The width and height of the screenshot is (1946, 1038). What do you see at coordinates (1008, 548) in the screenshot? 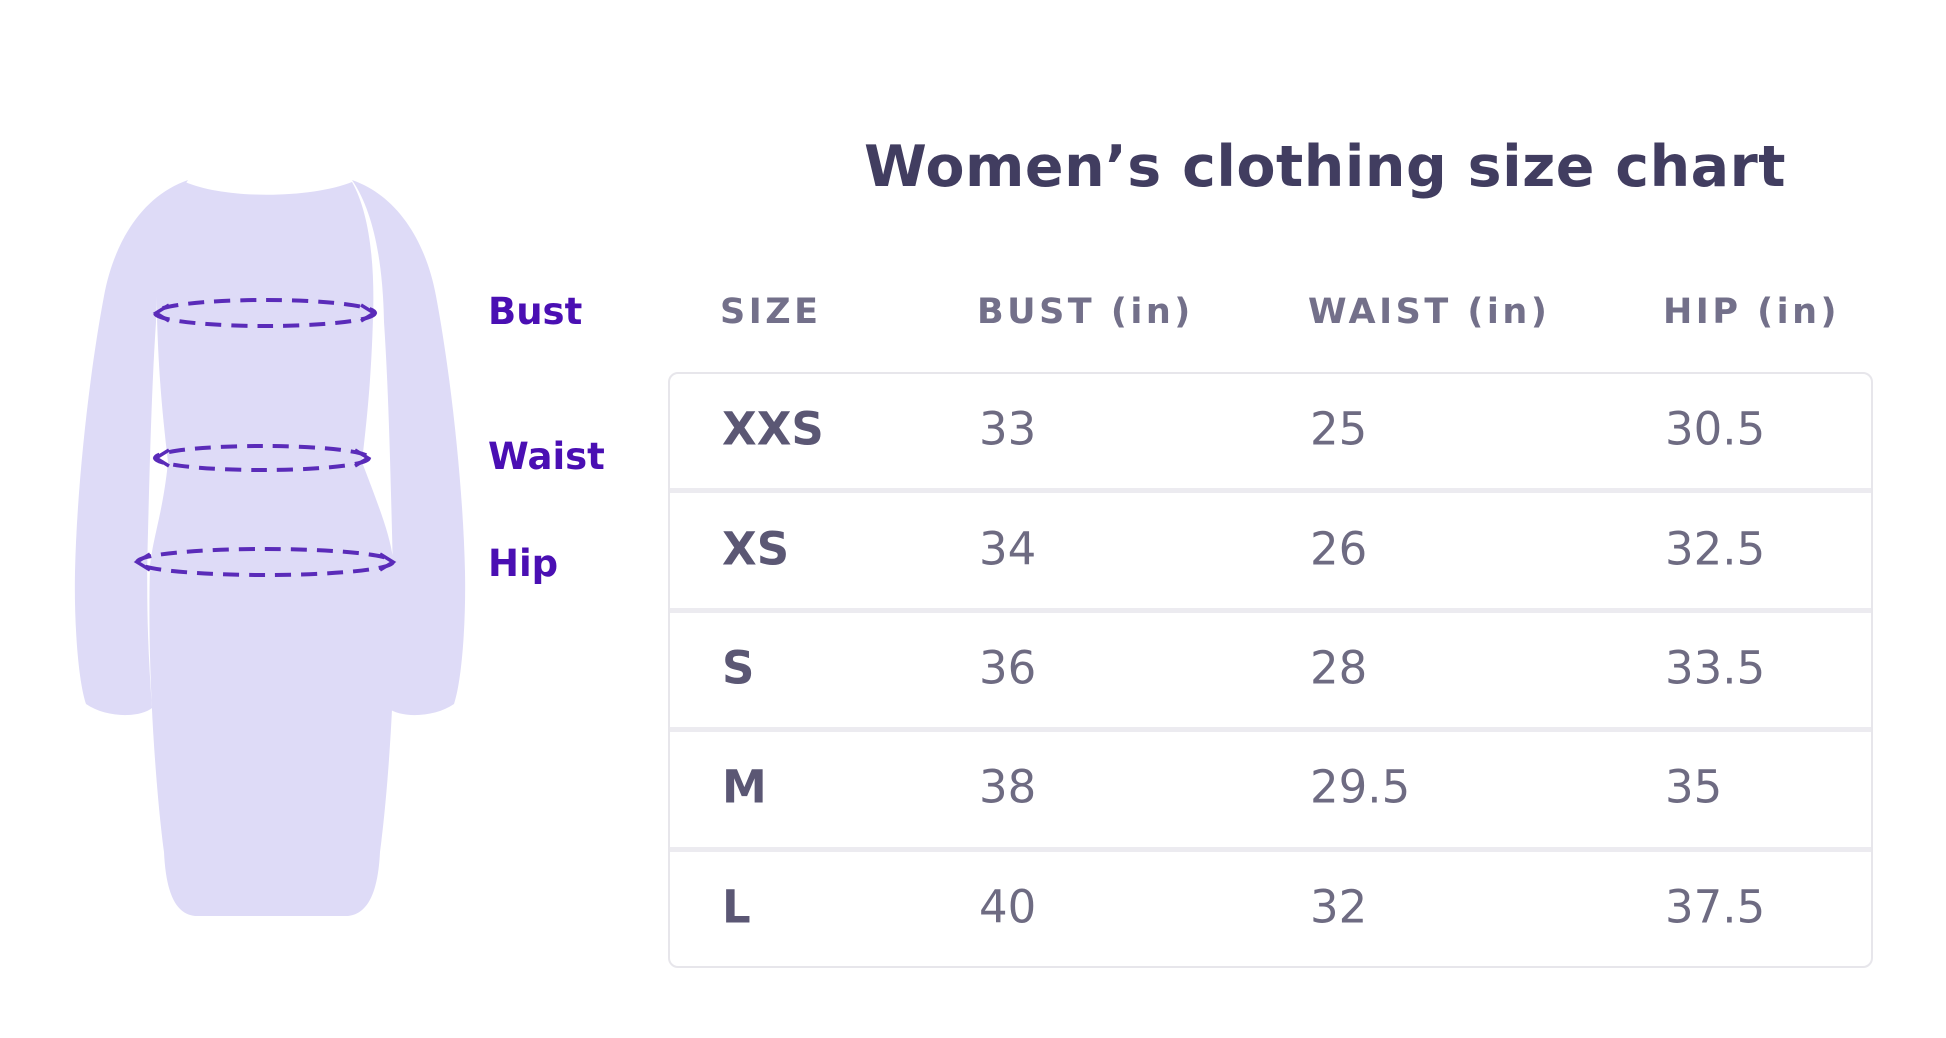
I see `table-cell: 34` at bounding box center [1008, 548].